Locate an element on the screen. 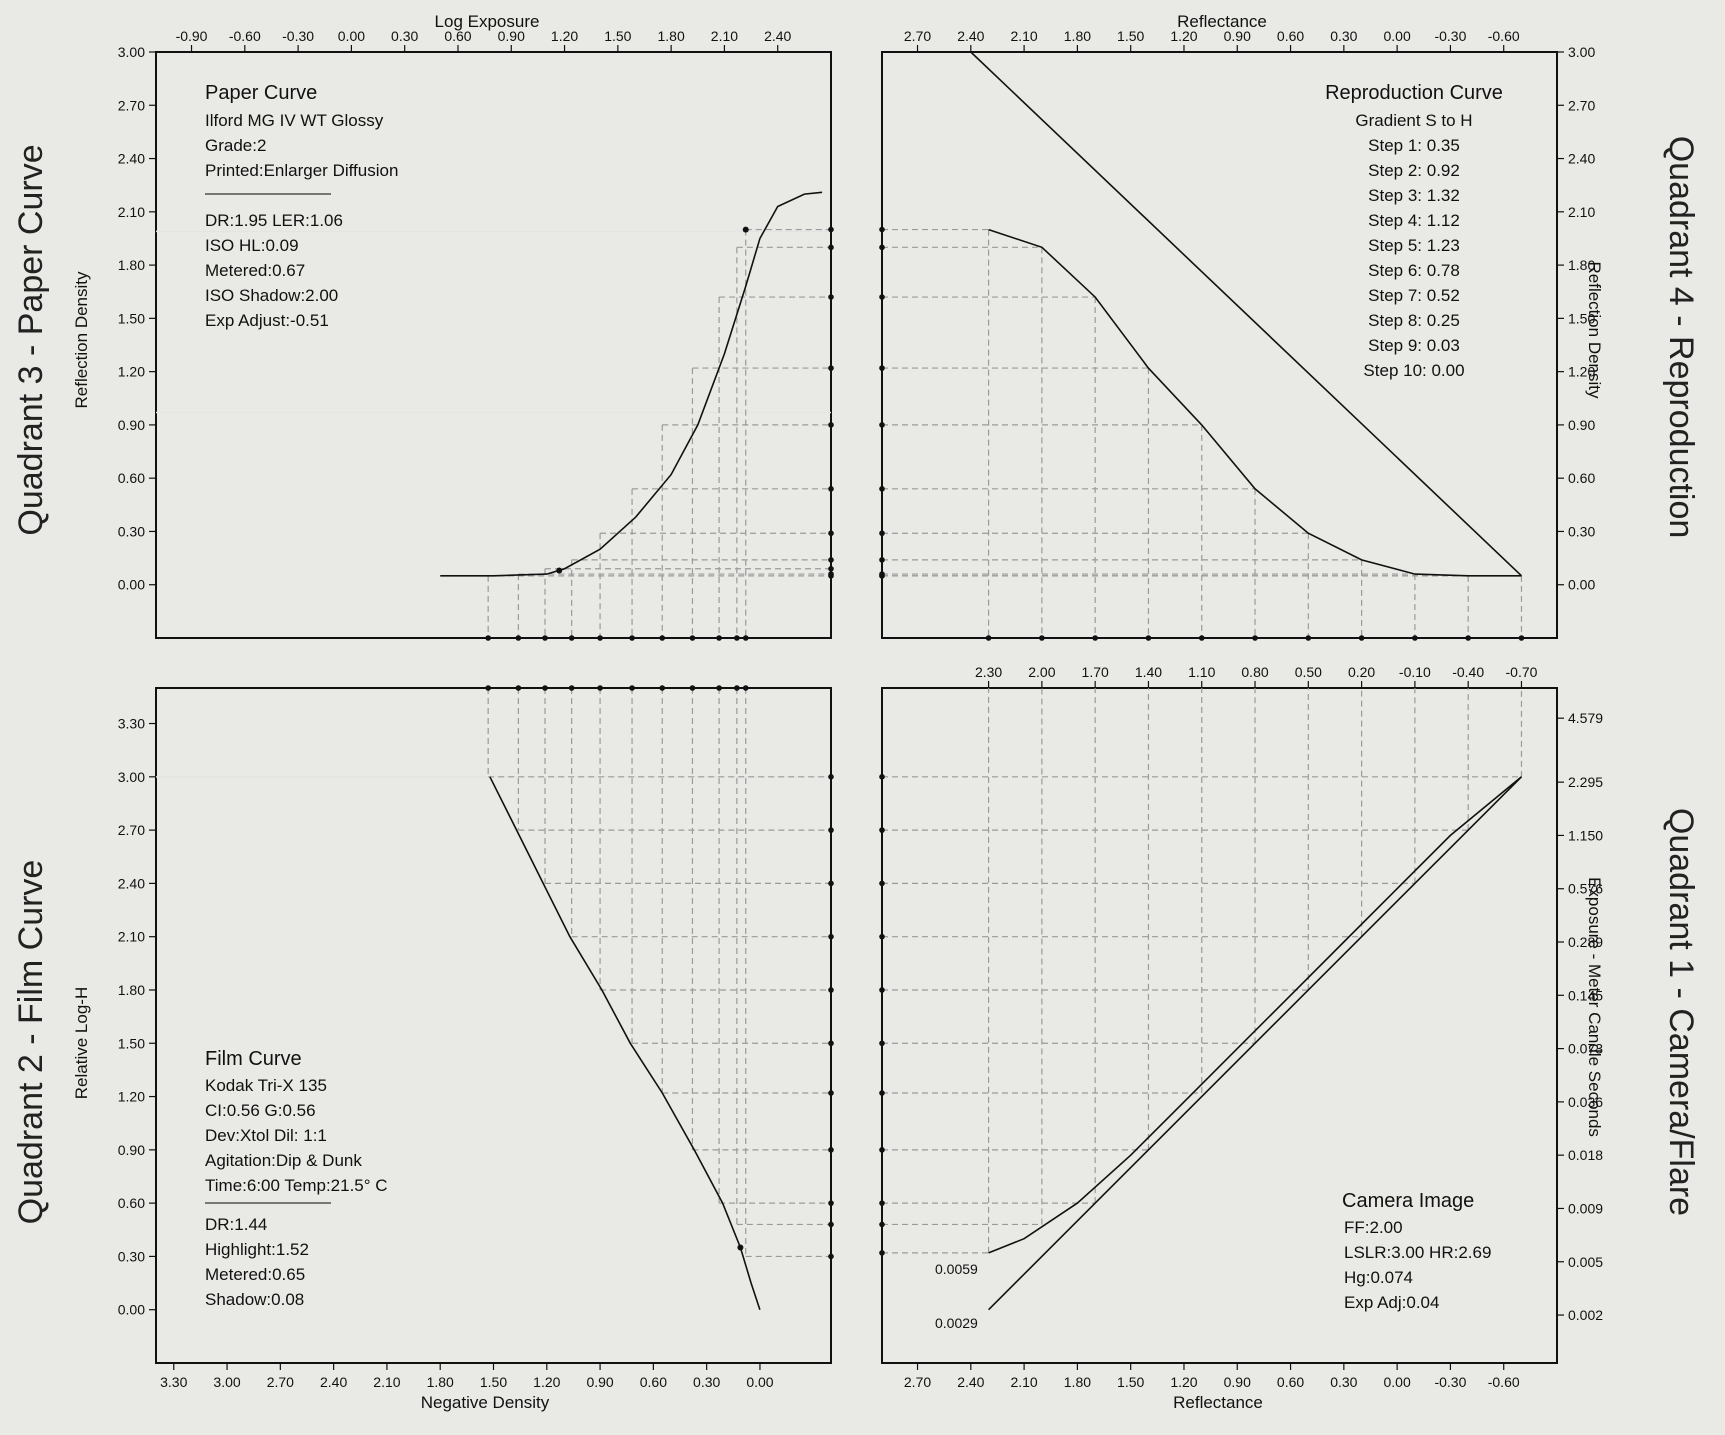 This screenshot has width=1725, height=1435. q4-bottom-marker is located at coordinates (1468, 638).